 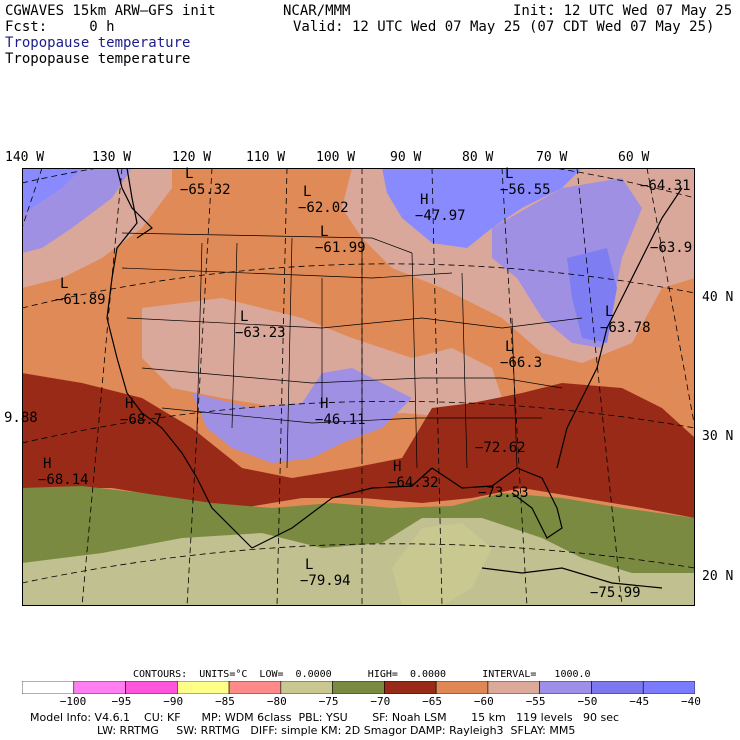 What do you see at coordinates (112, 157) in the screenshot?
I see `lon-label: 130 W` at bounding box center [112, 157].